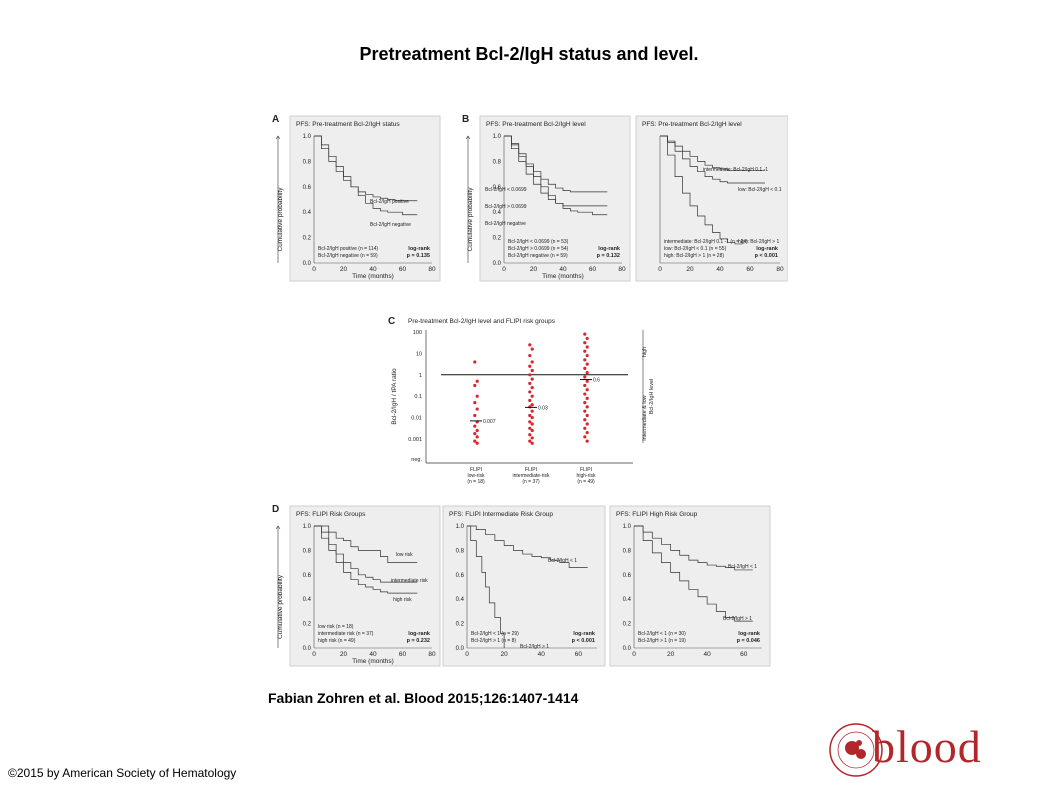 This screenshot has width=1058, height=793. I want to click on panel-c-group-label: FLIPI, so click(531, 470).